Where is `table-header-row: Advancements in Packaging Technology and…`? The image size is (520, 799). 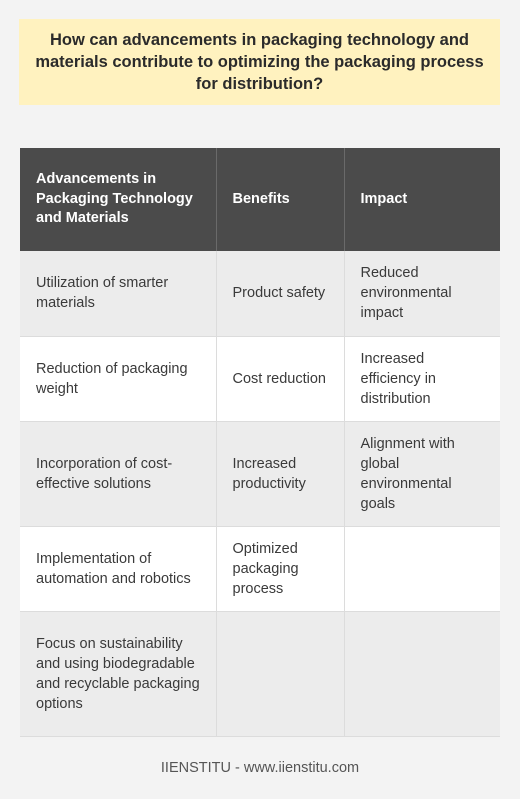
table-header-row: Advancements in Packaging Technology and… is located at coordinates (260, 199).